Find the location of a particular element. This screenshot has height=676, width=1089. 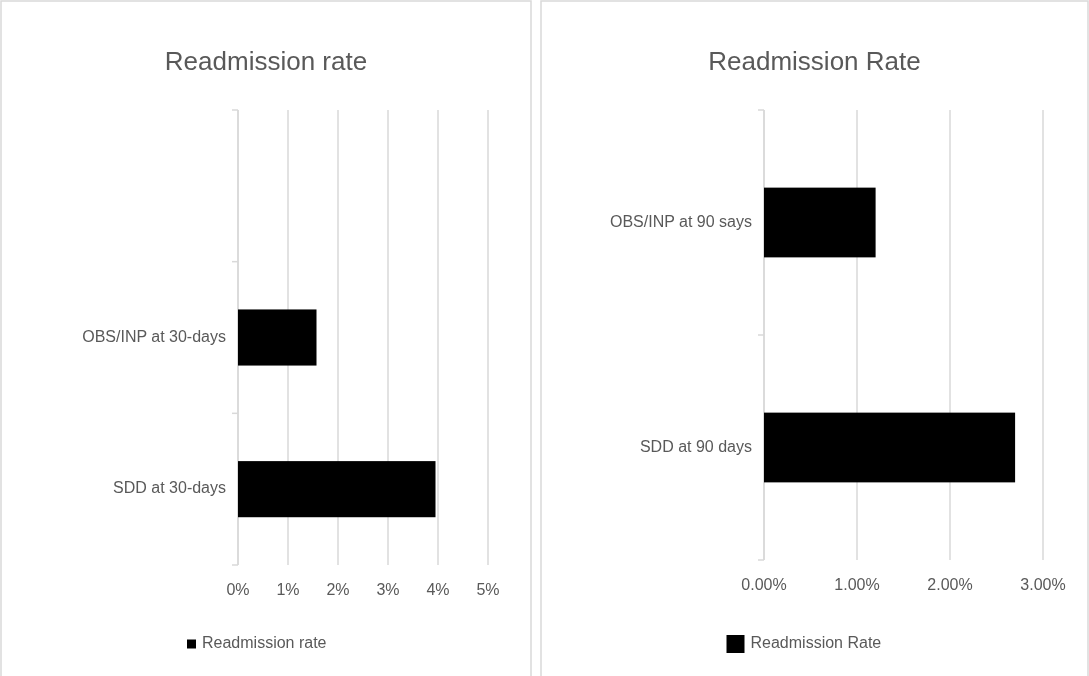

legend-label: Readmission rate is located at coordinates (264, 643).